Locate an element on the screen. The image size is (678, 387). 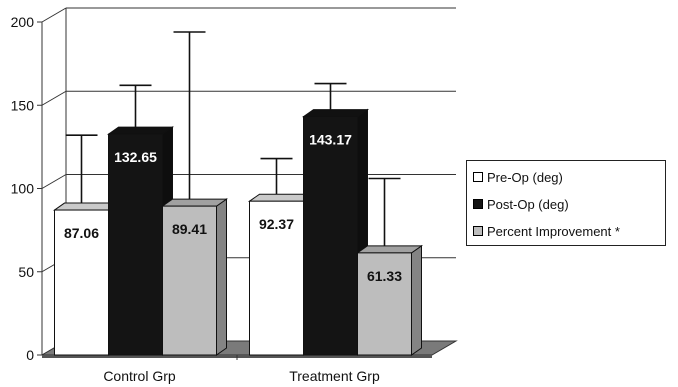
y-tick-label: 200 is located at coordinates (23, 22).